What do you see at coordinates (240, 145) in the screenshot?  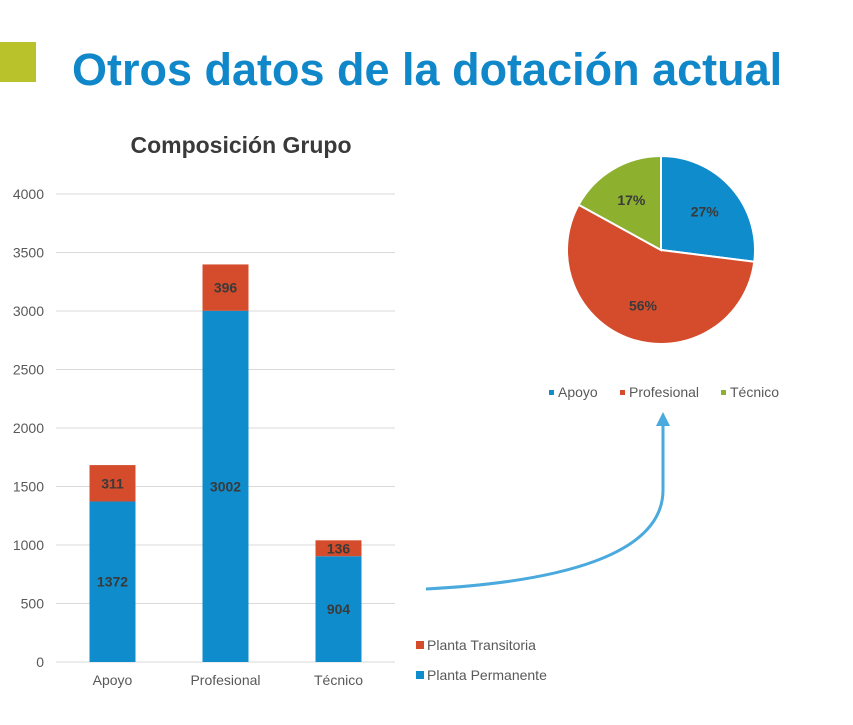 I see `bar-chart-title: Composición Grupo` at bounding box center [240, 145].